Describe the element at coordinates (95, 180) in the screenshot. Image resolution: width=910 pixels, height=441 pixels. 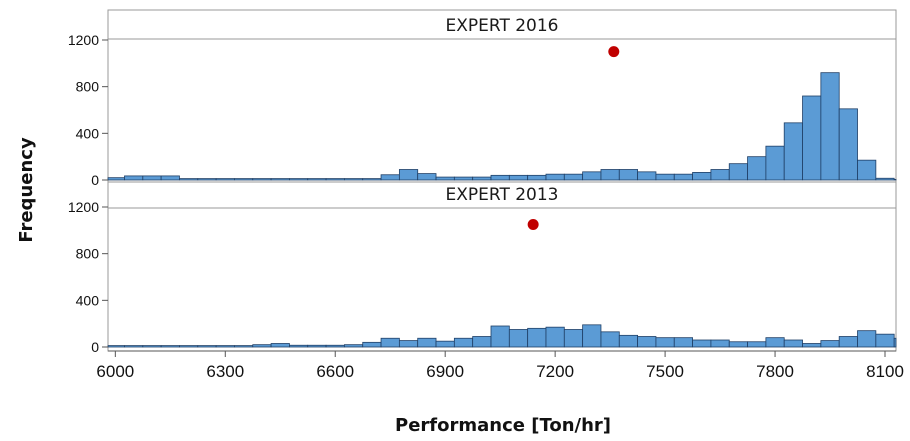
I see `y-tick-label: 0` at that location.